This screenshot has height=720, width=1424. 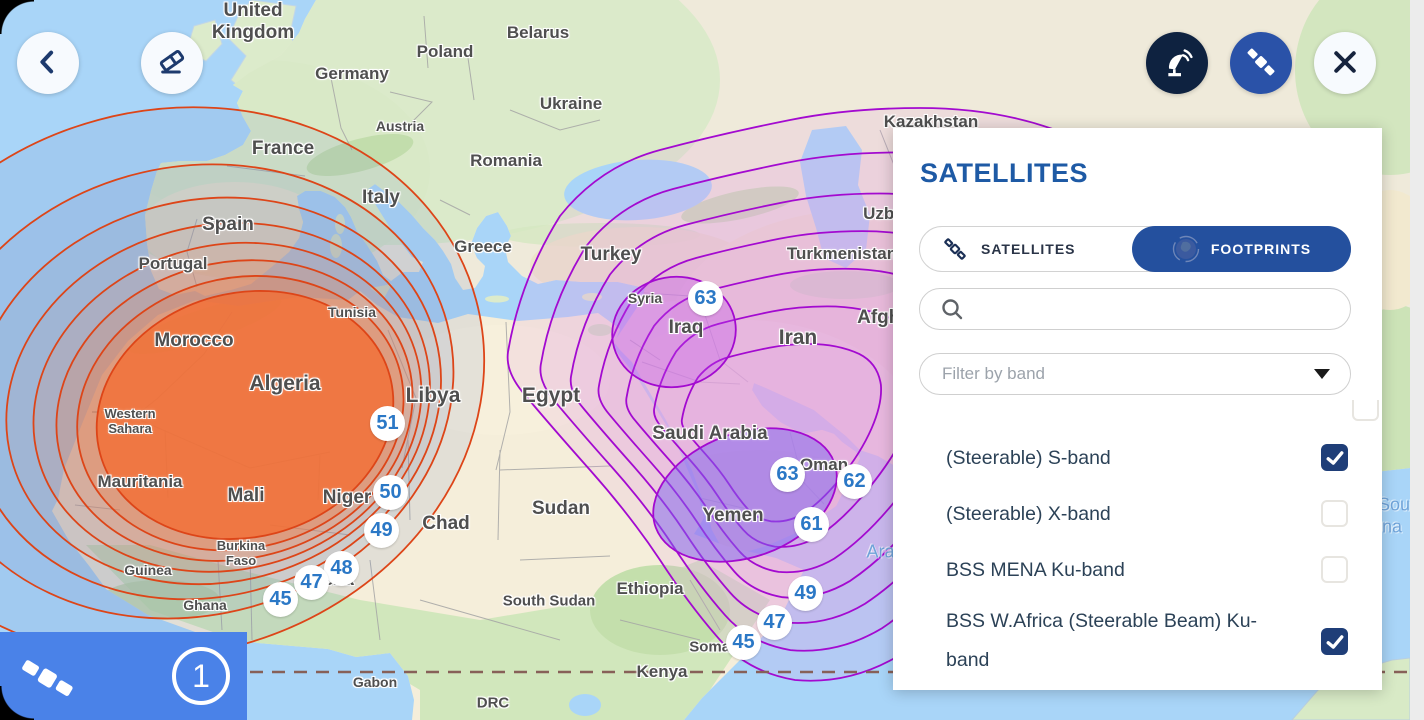 I want to click on panel-title: SATELLITES, so click(x=1004, y=173).